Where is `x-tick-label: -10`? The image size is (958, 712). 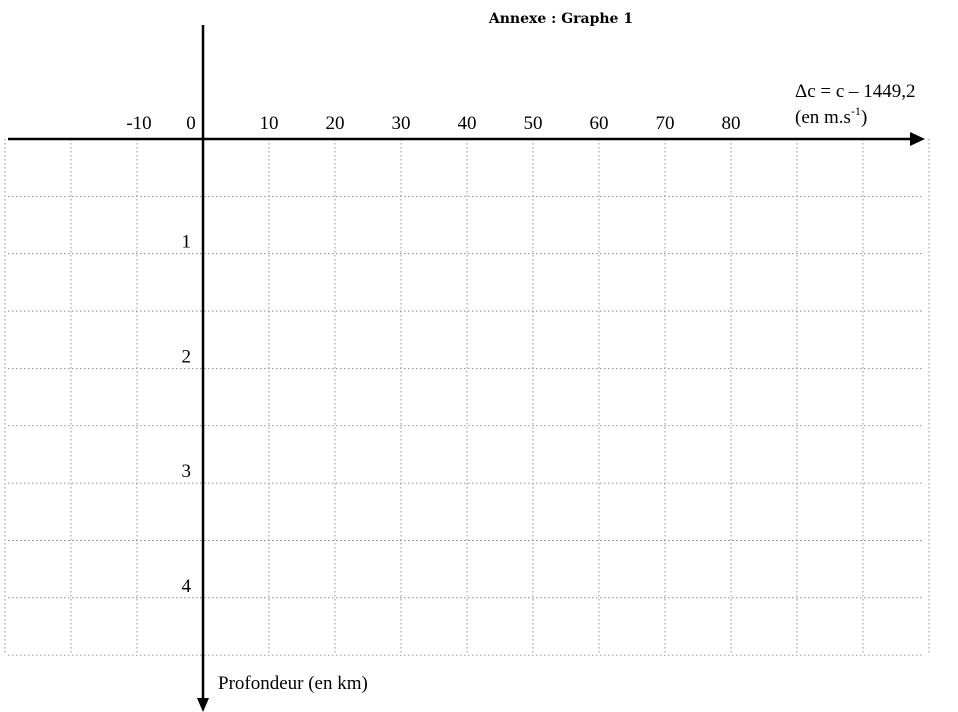 x-tick-label: -10 is located at coordinates (138, 123).